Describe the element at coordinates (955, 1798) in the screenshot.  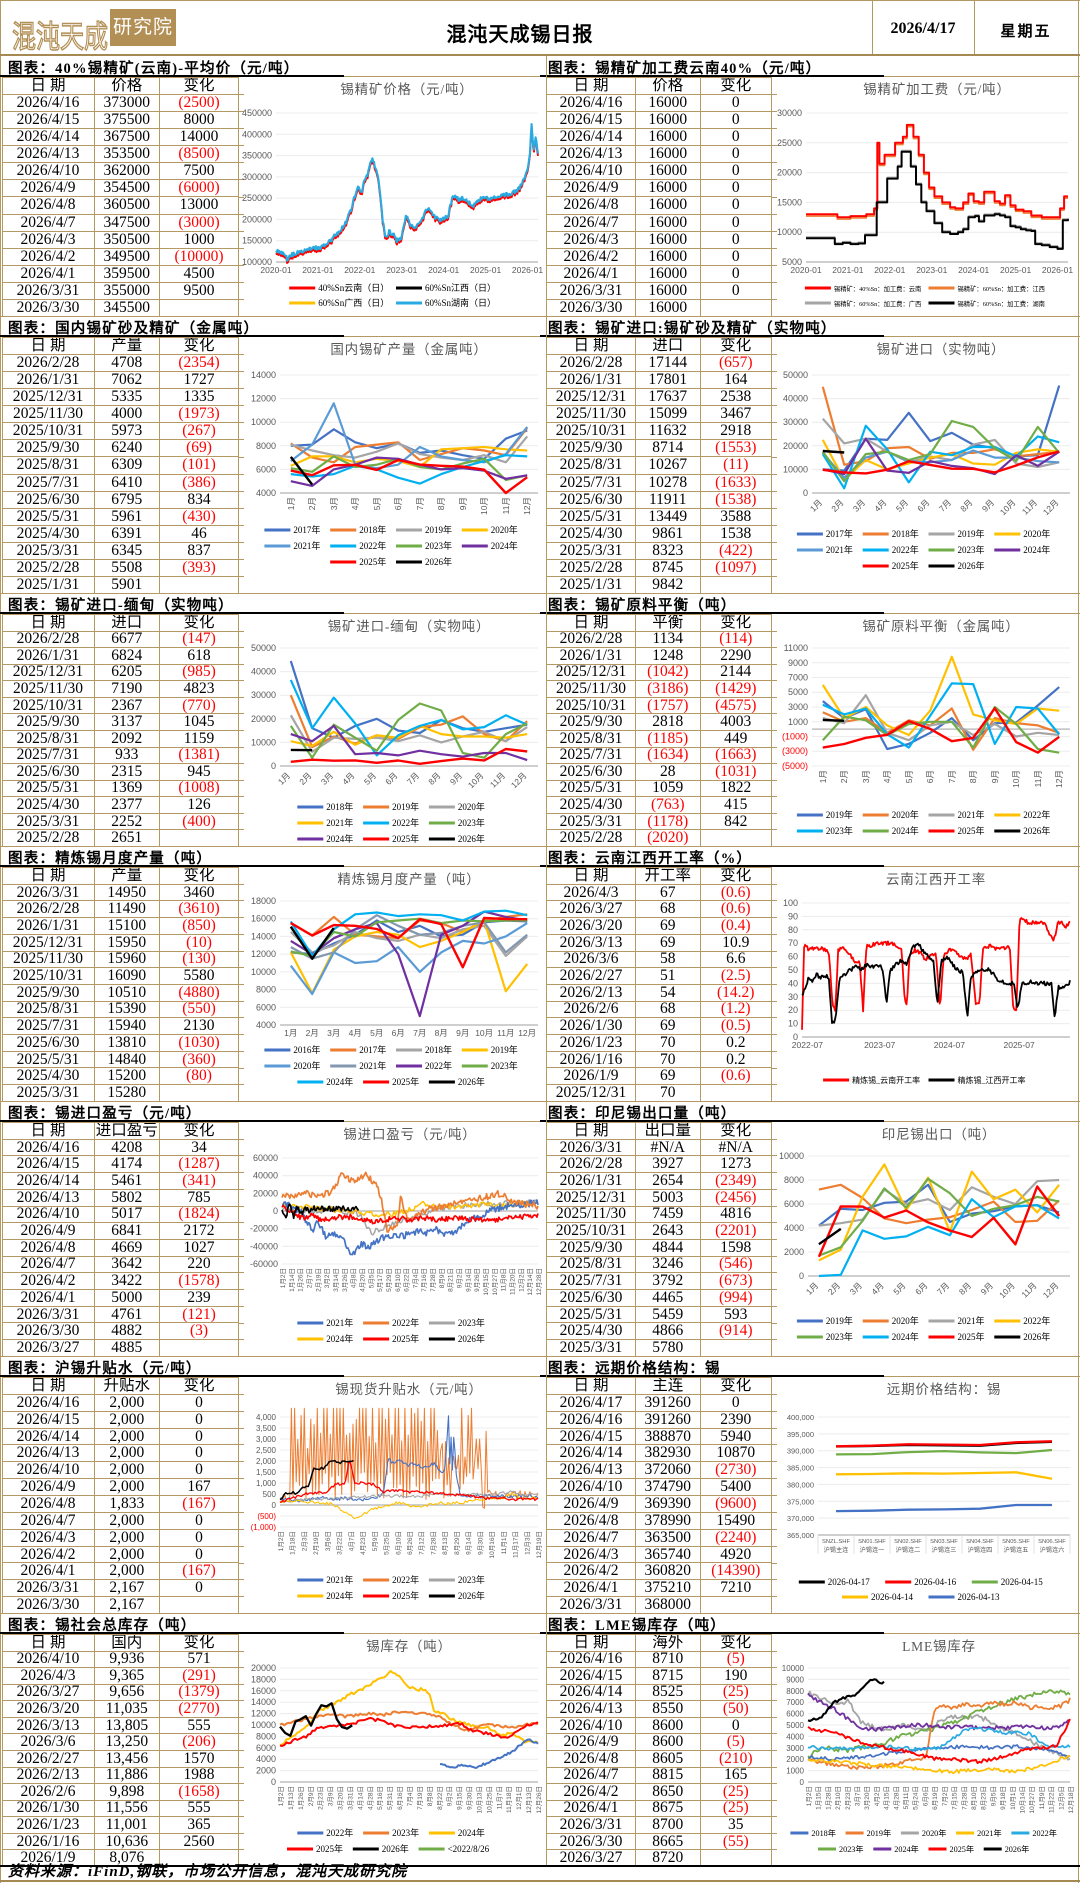
I see `svg-text: 7月15日` at that location.